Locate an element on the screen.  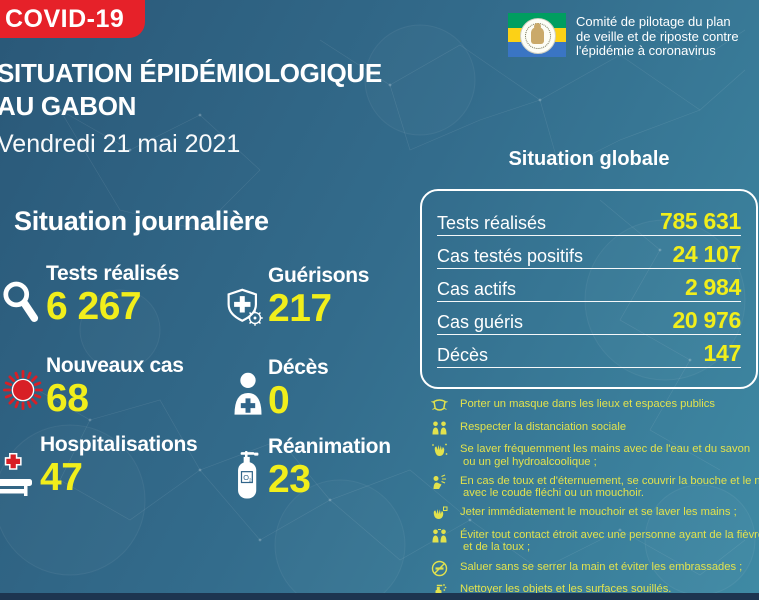
seal-figure is located at coordinates (537, 33).